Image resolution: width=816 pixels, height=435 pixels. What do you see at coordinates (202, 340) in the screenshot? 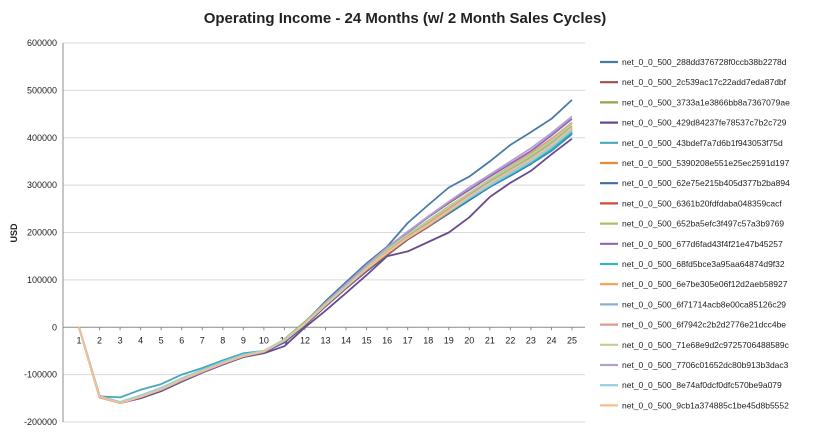
I see `x-tick-label: 7` at bounding box center [202, 340].